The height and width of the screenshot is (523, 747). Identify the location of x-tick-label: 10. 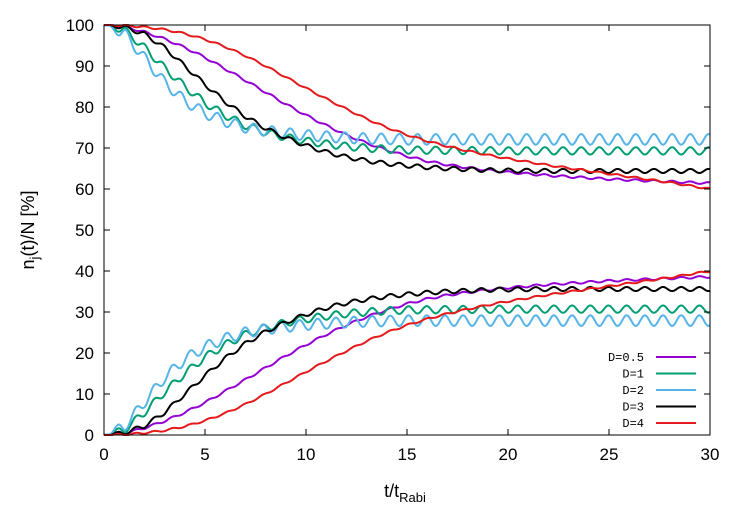
(306, 454).